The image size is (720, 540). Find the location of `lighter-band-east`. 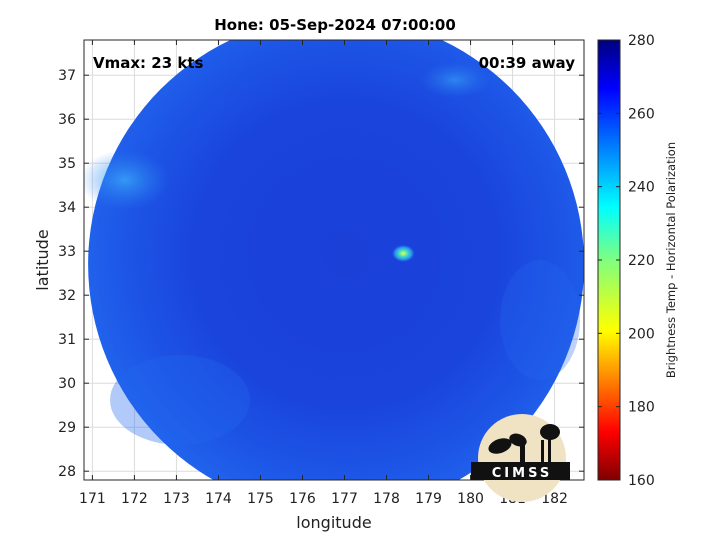

lighter-band-east is located at coordinates (540, 320).